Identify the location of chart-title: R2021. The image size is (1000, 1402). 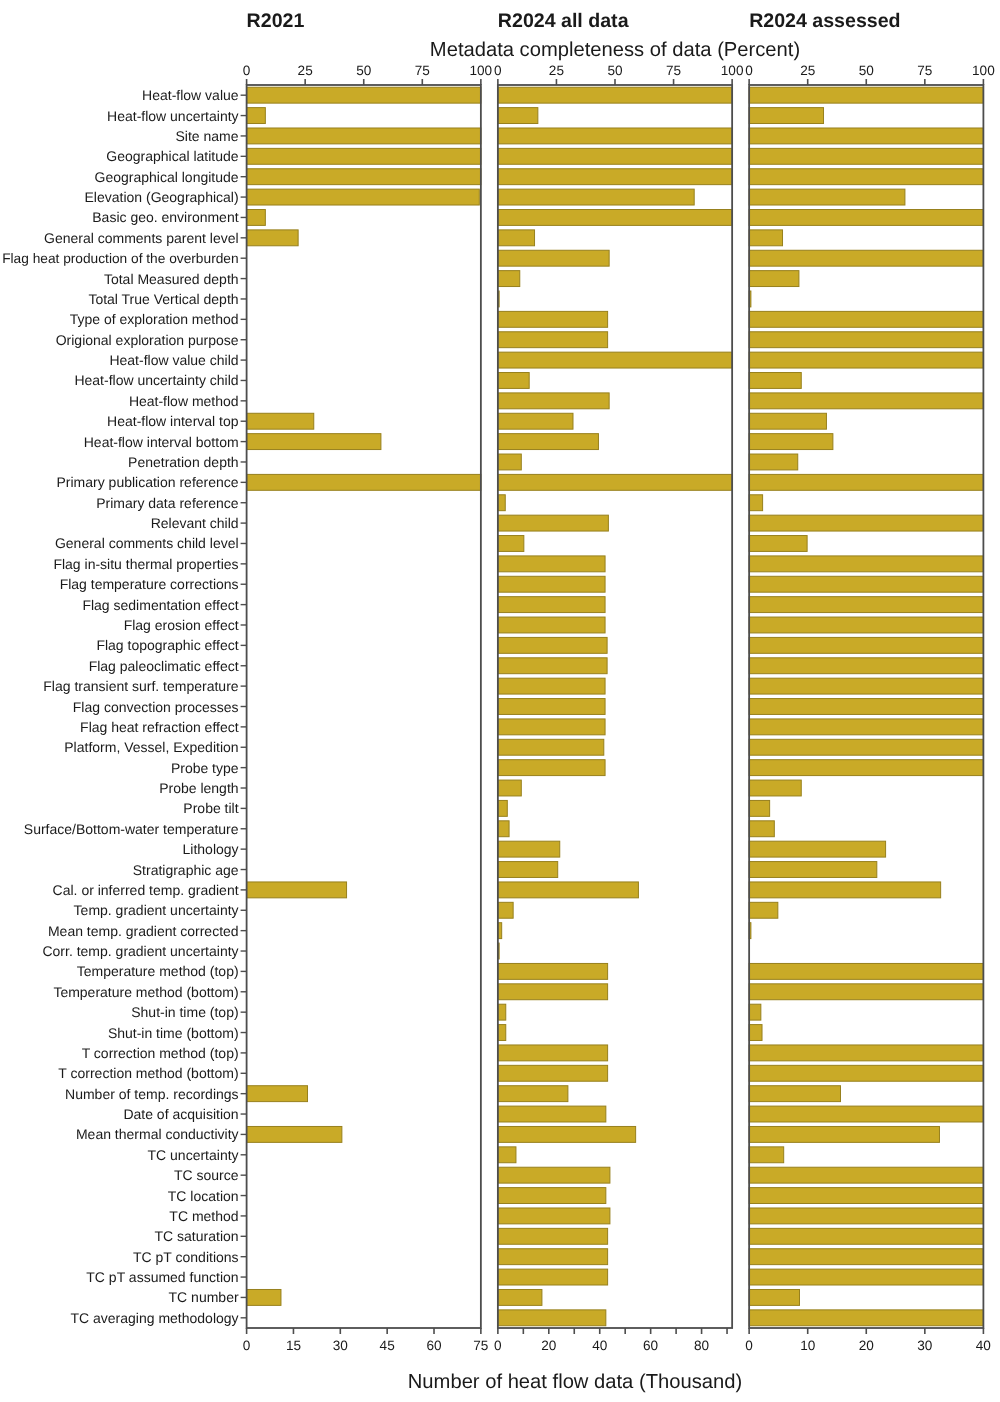
(276, 21).